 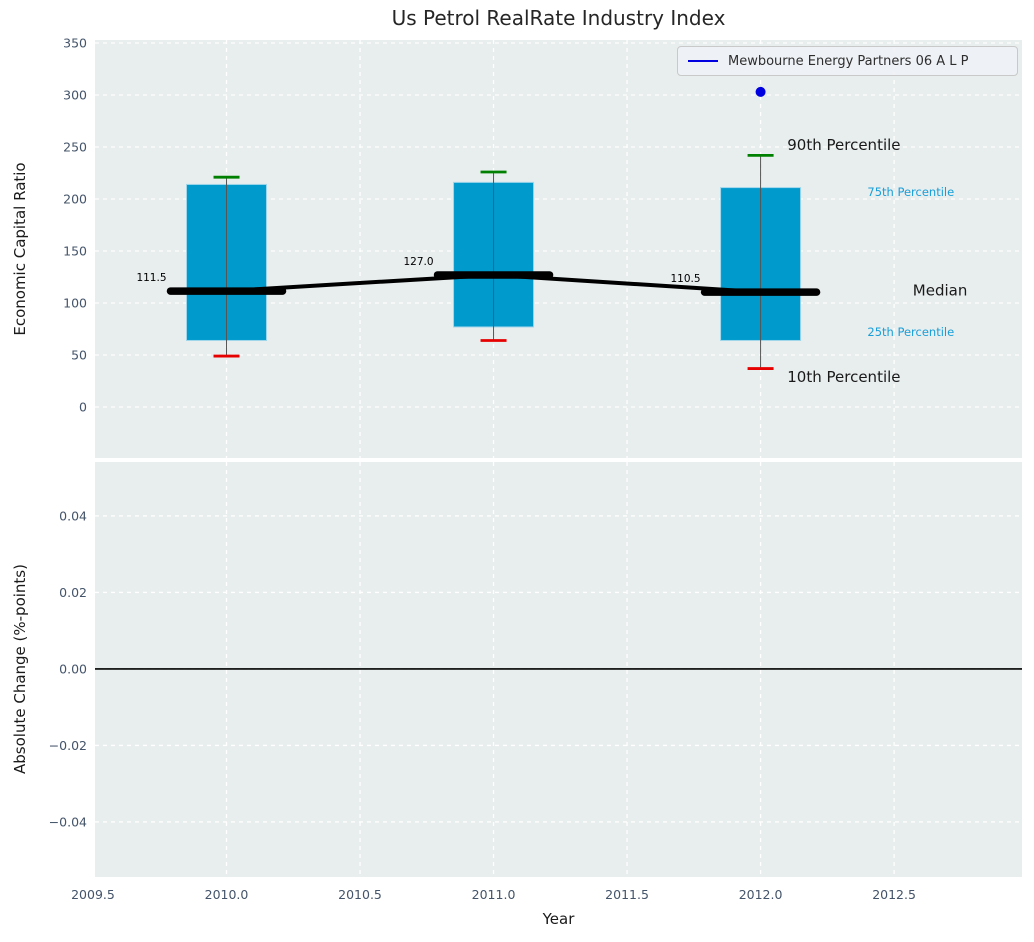 I want to click on top-y-tick-150: 150, so click(x=75, y=251).